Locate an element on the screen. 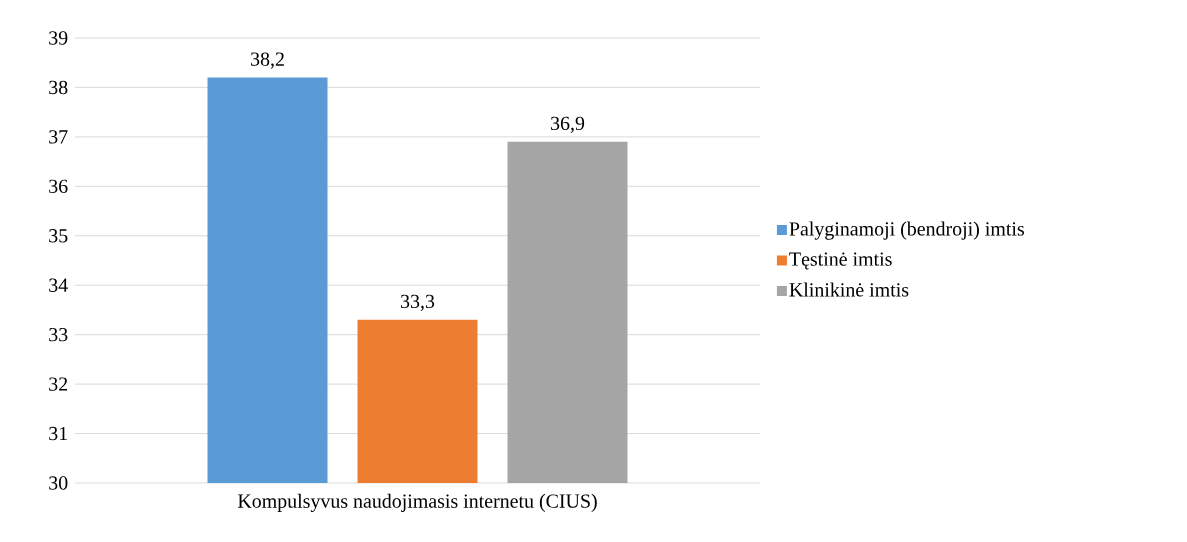  data-label: 38,2 is located at coordinates (267, 60).